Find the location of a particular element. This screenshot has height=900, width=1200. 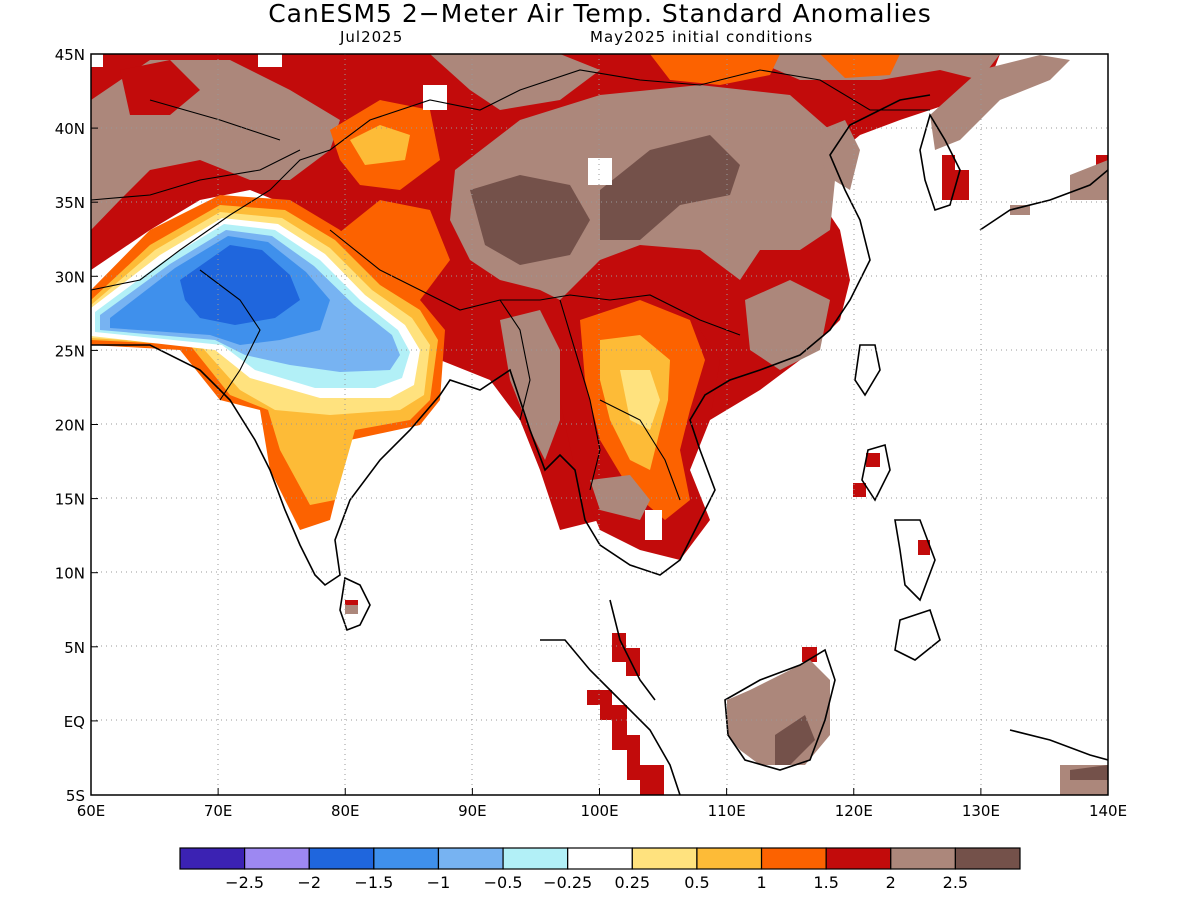

colorbar-label: 2.5 is located at coordinates (955, 882).